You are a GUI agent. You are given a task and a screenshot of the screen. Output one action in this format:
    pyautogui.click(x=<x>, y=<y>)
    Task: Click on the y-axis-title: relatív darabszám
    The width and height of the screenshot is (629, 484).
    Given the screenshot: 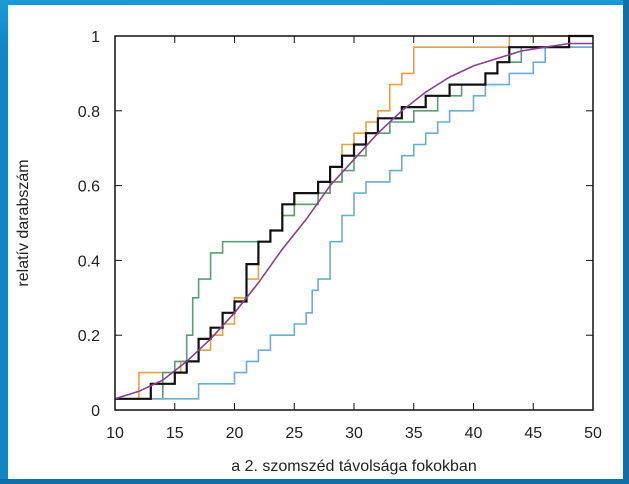 What is the action you would take?
    pyautogui.click(x=23, y=222)
    